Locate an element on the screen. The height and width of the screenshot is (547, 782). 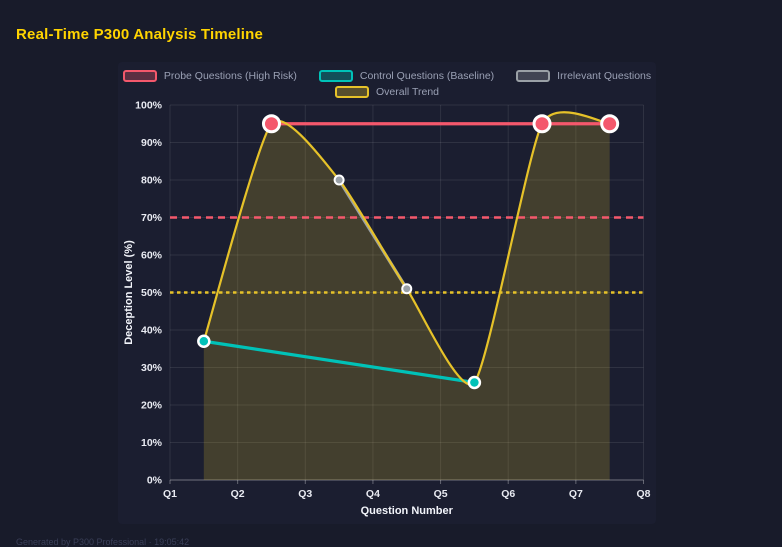
legend-label: Irrelevant Questions is located at coordinates (604, 76).